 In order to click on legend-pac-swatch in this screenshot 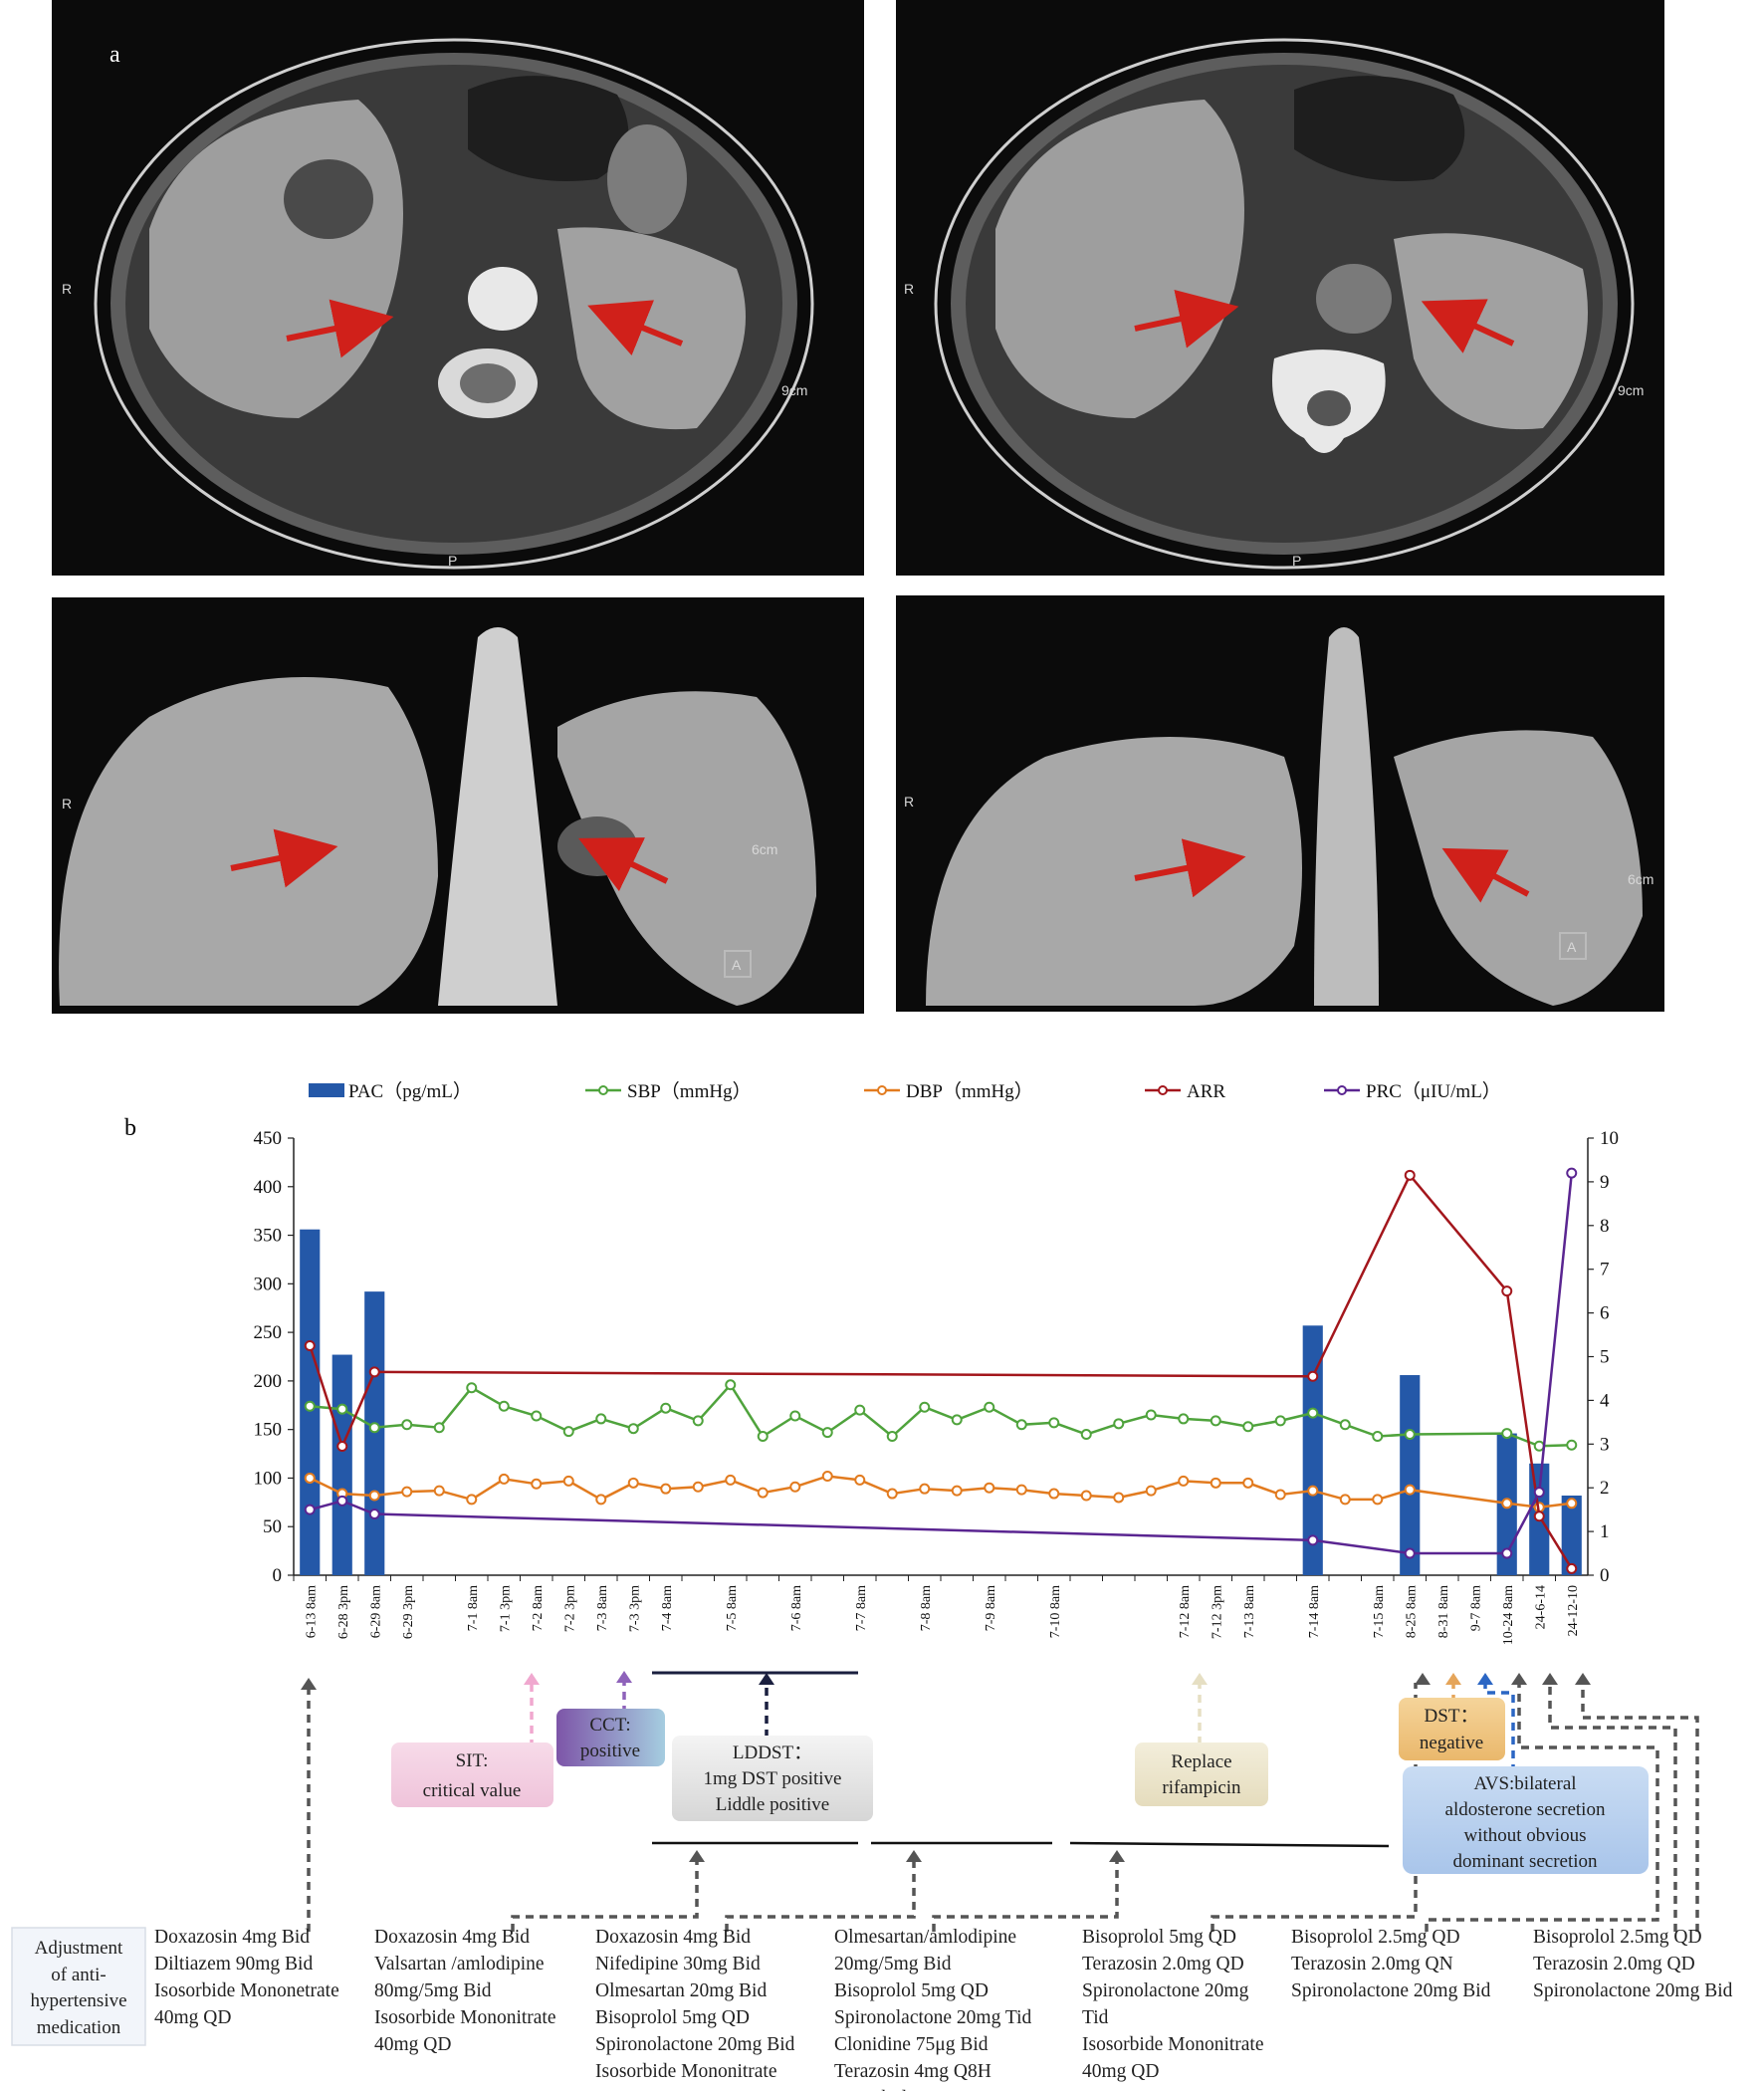, I will do `click(326, 1090)`.